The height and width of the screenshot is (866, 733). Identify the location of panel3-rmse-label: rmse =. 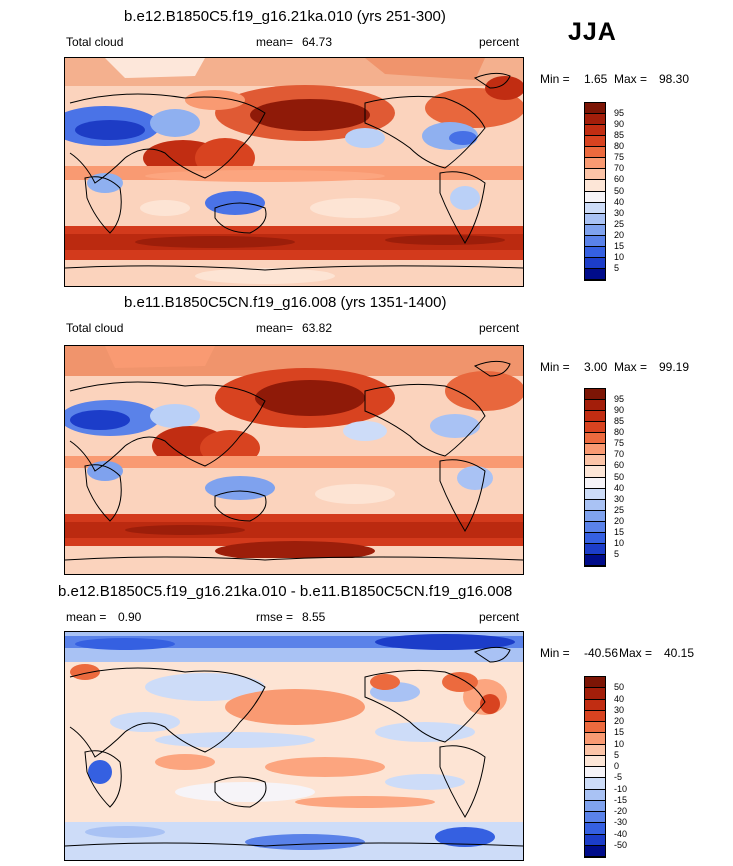
(275, 617).